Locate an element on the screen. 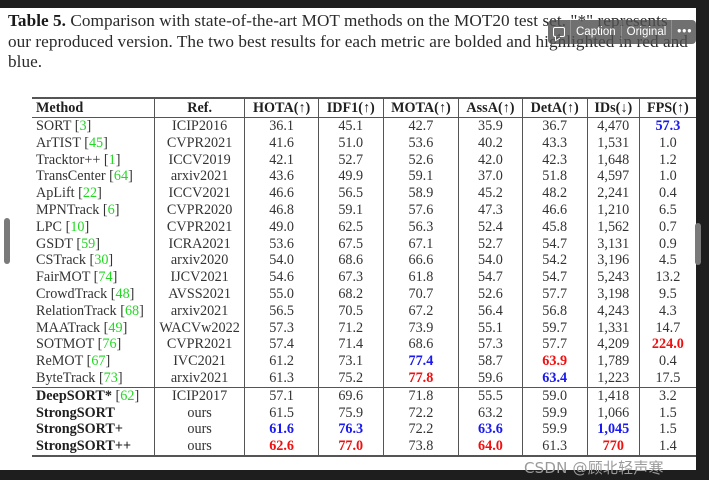 This screenshot has height=480, width=709. ref-cell: ours is located at coordinates (199, 447).